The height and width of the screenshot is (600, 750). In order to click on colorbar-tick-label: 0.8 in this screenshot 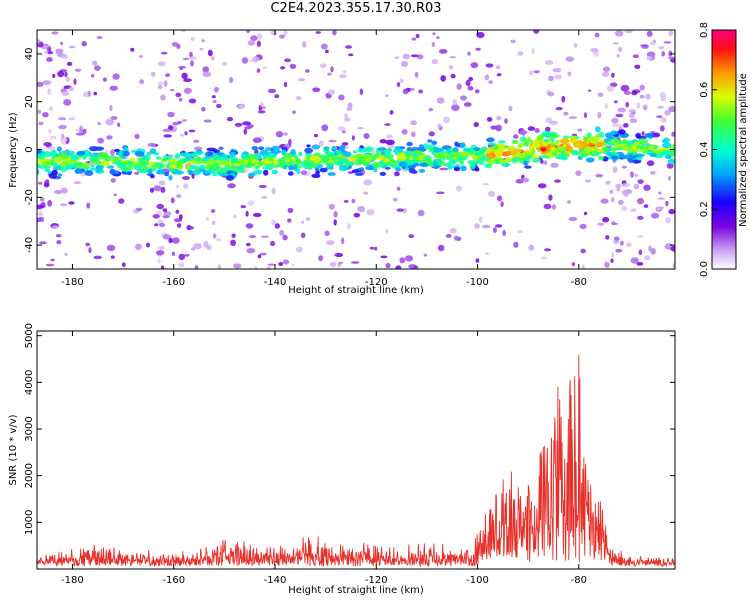, I will do `click(704, 30)`.